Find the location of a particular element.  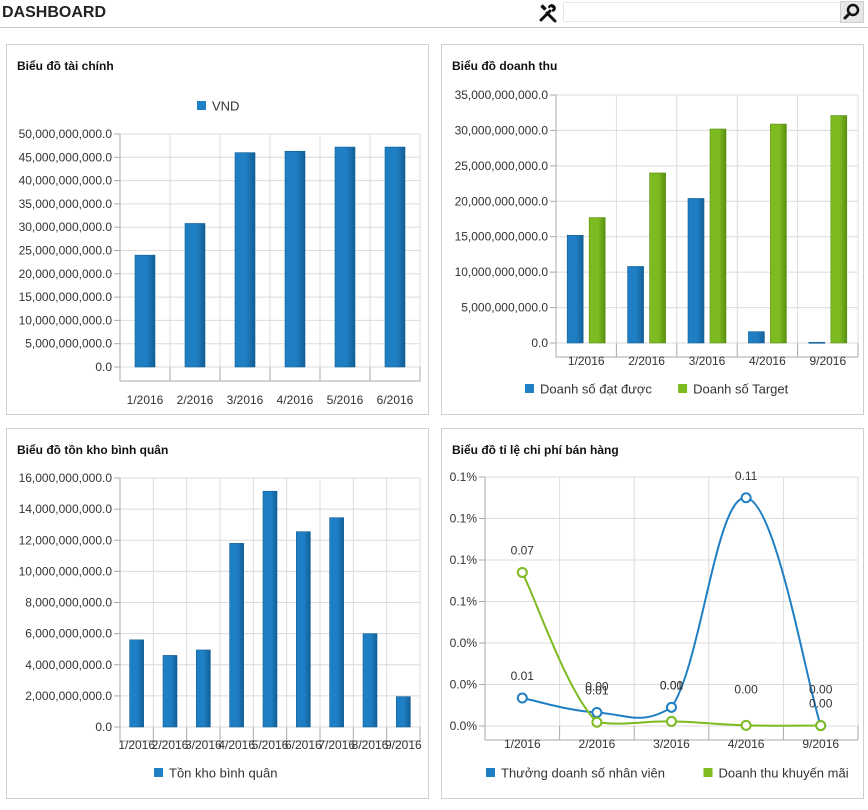

page-title: DASHBOARD is located at coordinates (54, 12).